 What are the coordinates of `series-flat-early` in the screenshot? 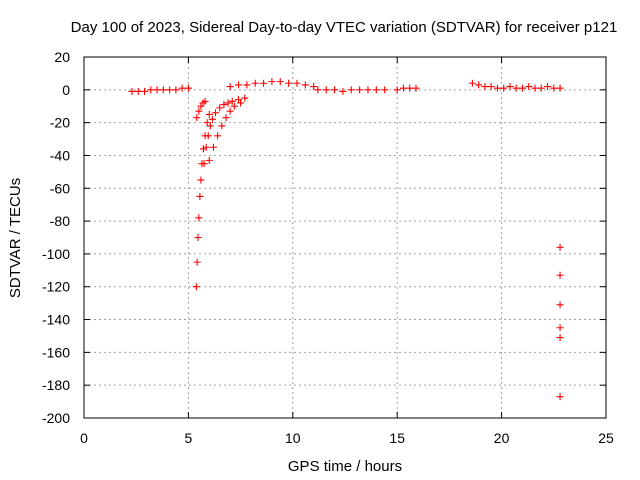 It's located at (160, 89).